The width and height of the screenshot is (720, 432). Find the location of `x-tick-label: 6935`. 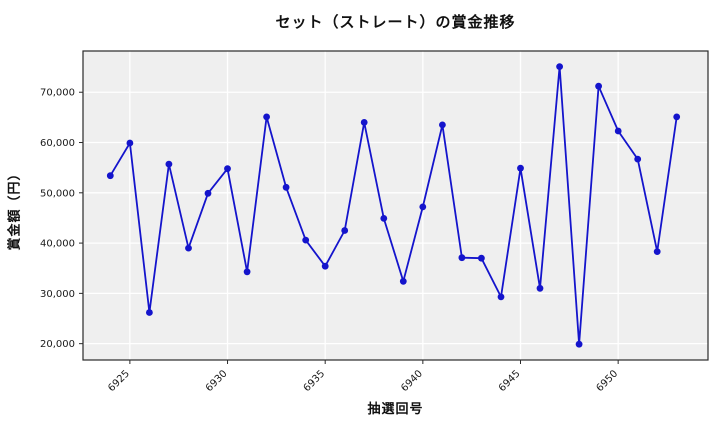

x-tick-label: 6935 is located at coordinates (315, 381).